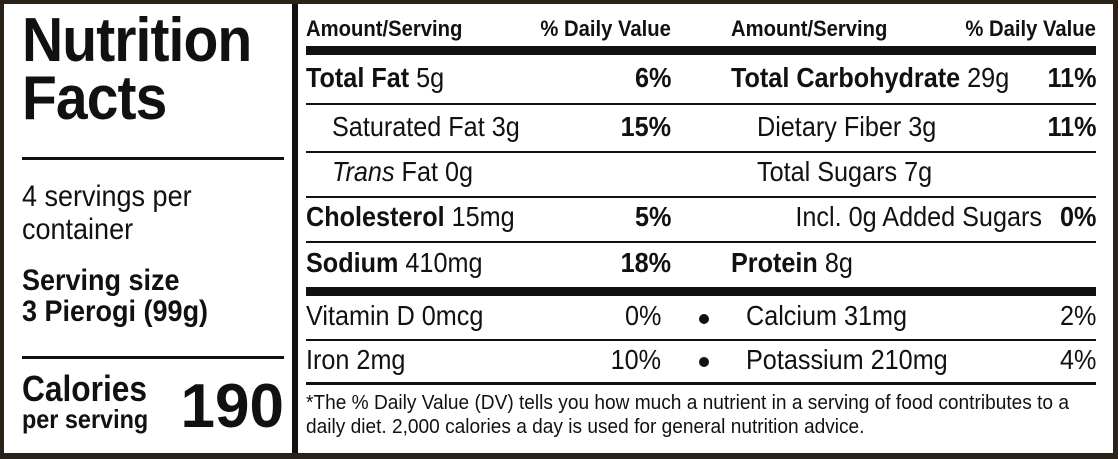 Image resolution: width=1118 pixels, height=459 pixels. I want to click on calories-value: 190, so click(232, 406).